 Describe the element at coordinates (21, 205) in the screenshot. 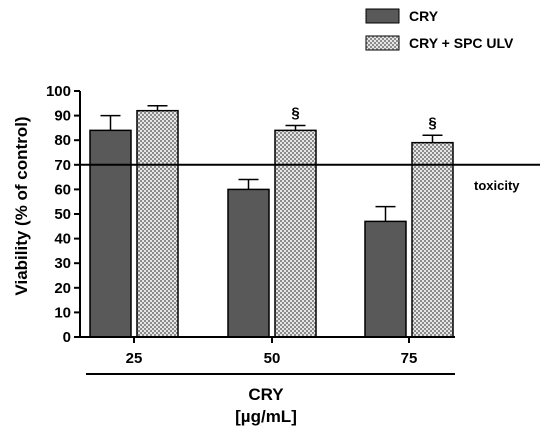

I see `y-axis-title: Viability (% of control)` at that location.